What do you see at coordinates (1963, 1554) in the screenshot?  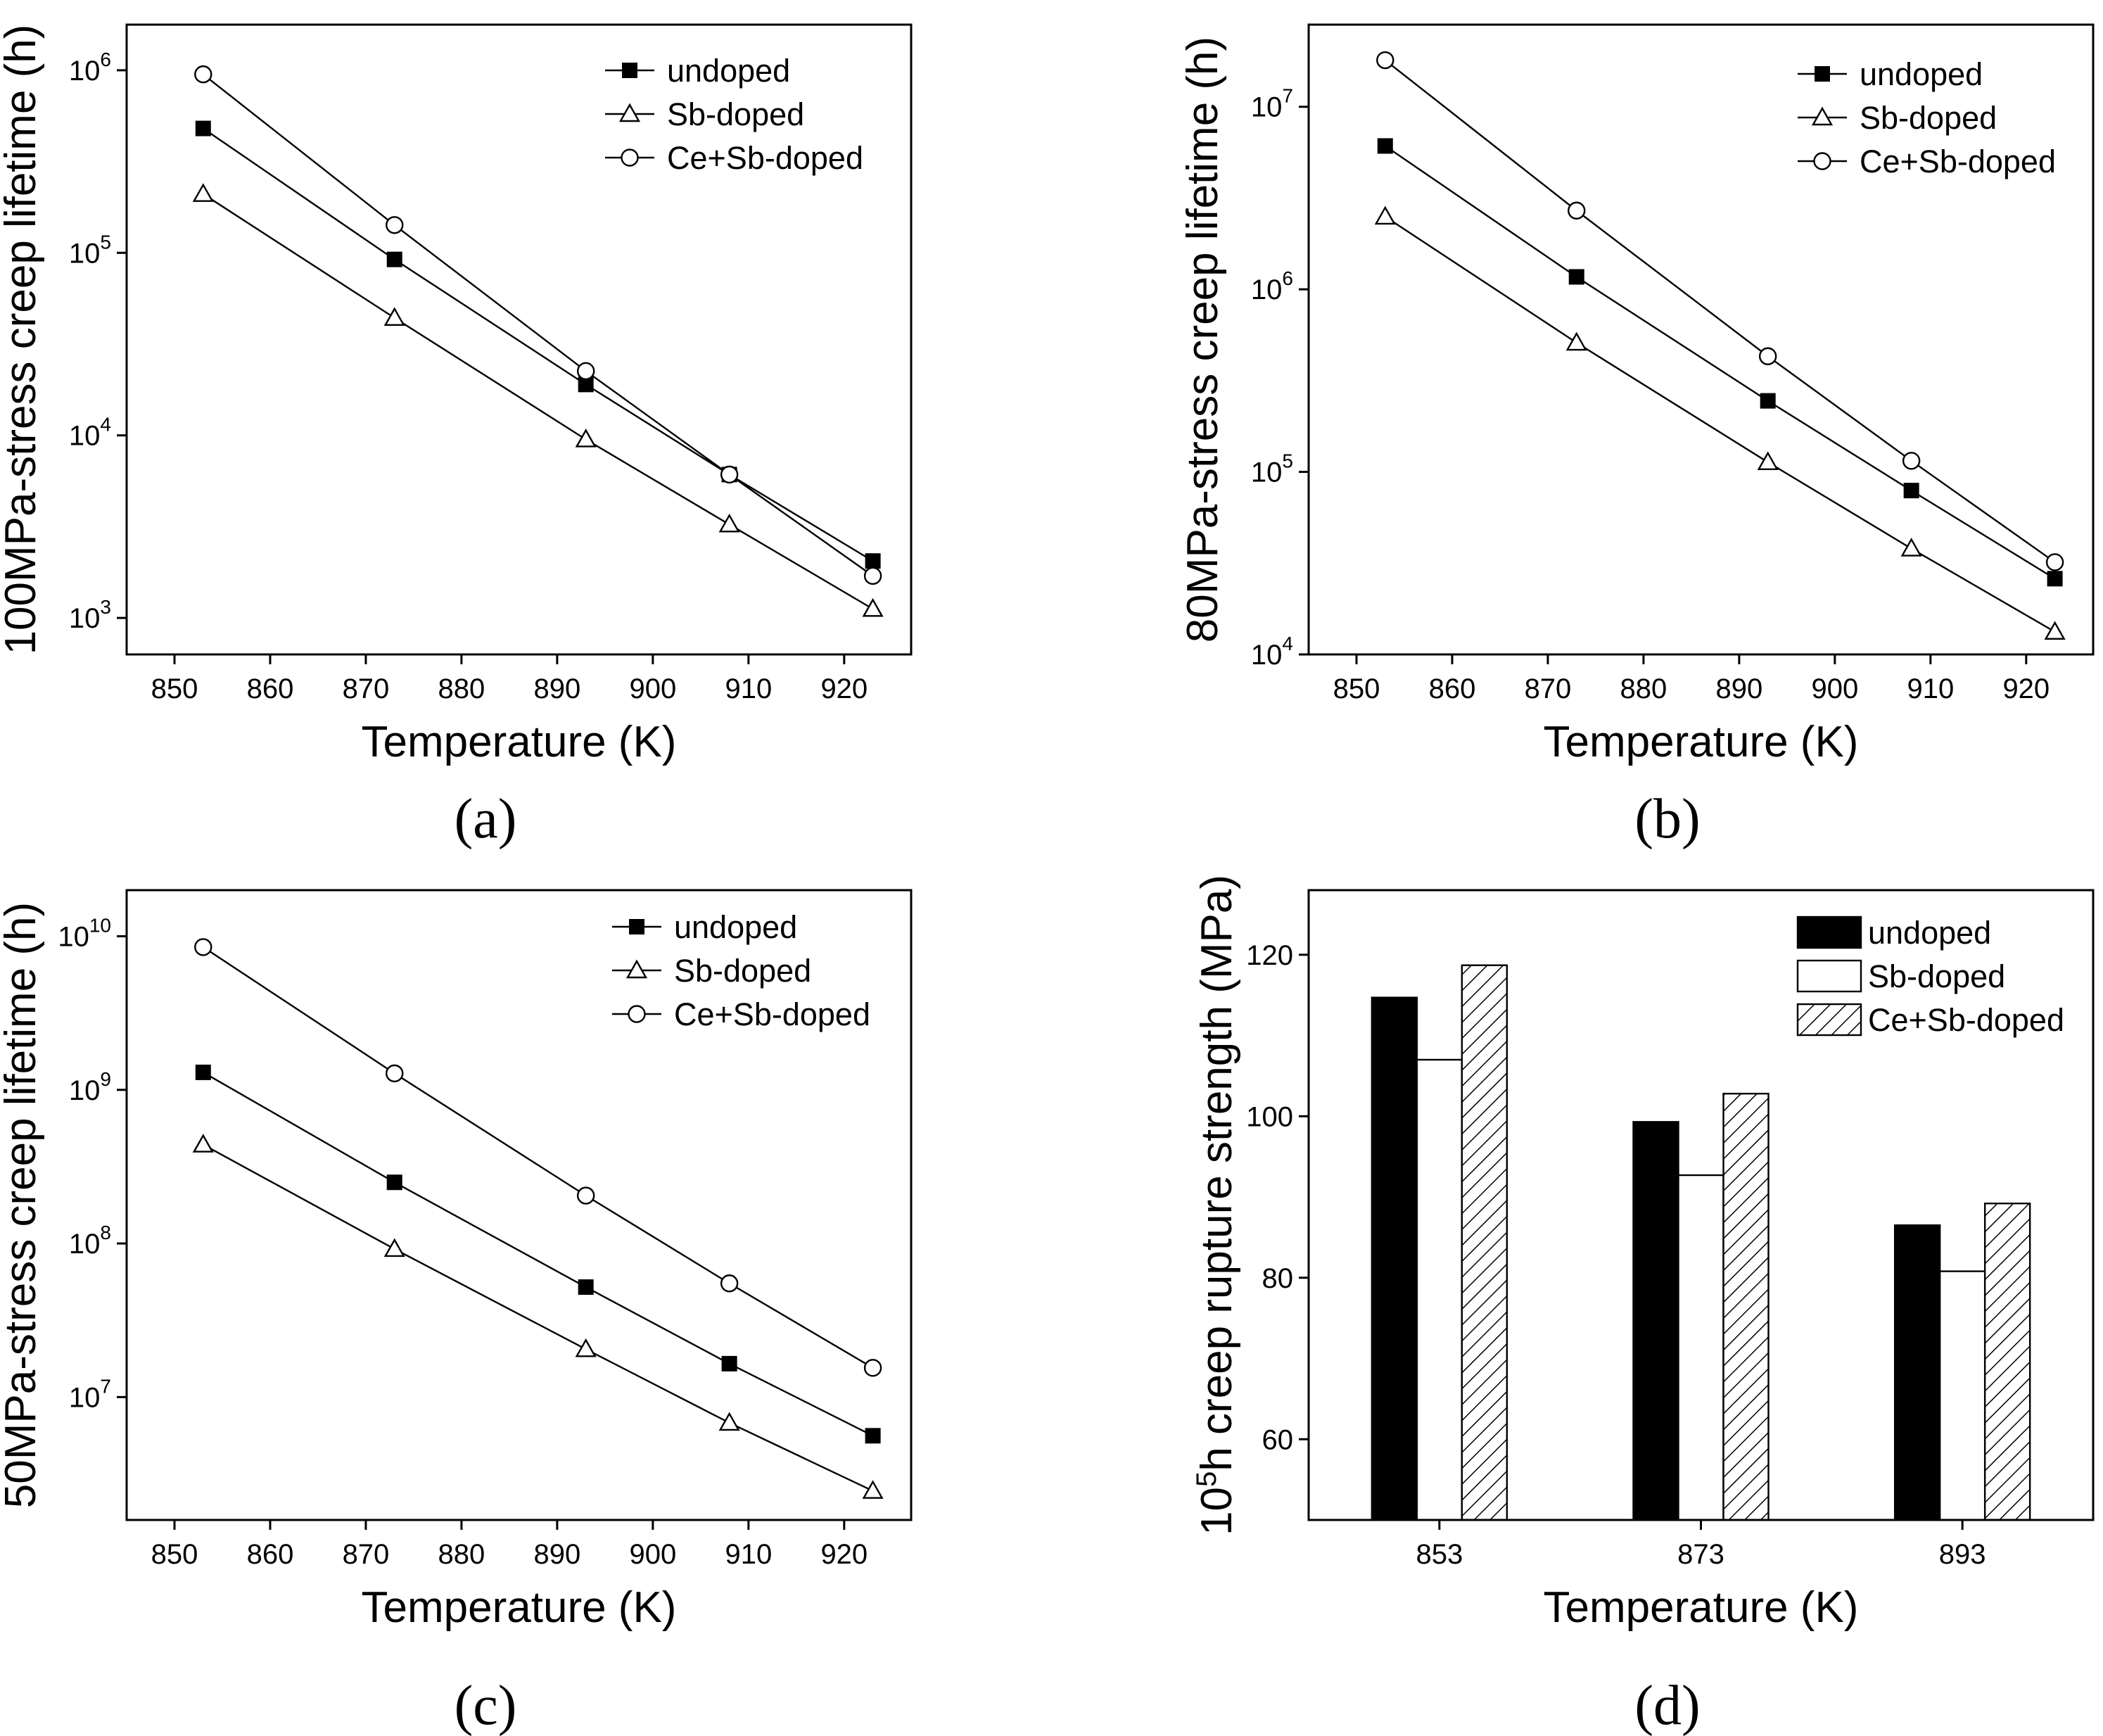 I see `x-tick-label: 893` at bounding box center [1963, 1554].